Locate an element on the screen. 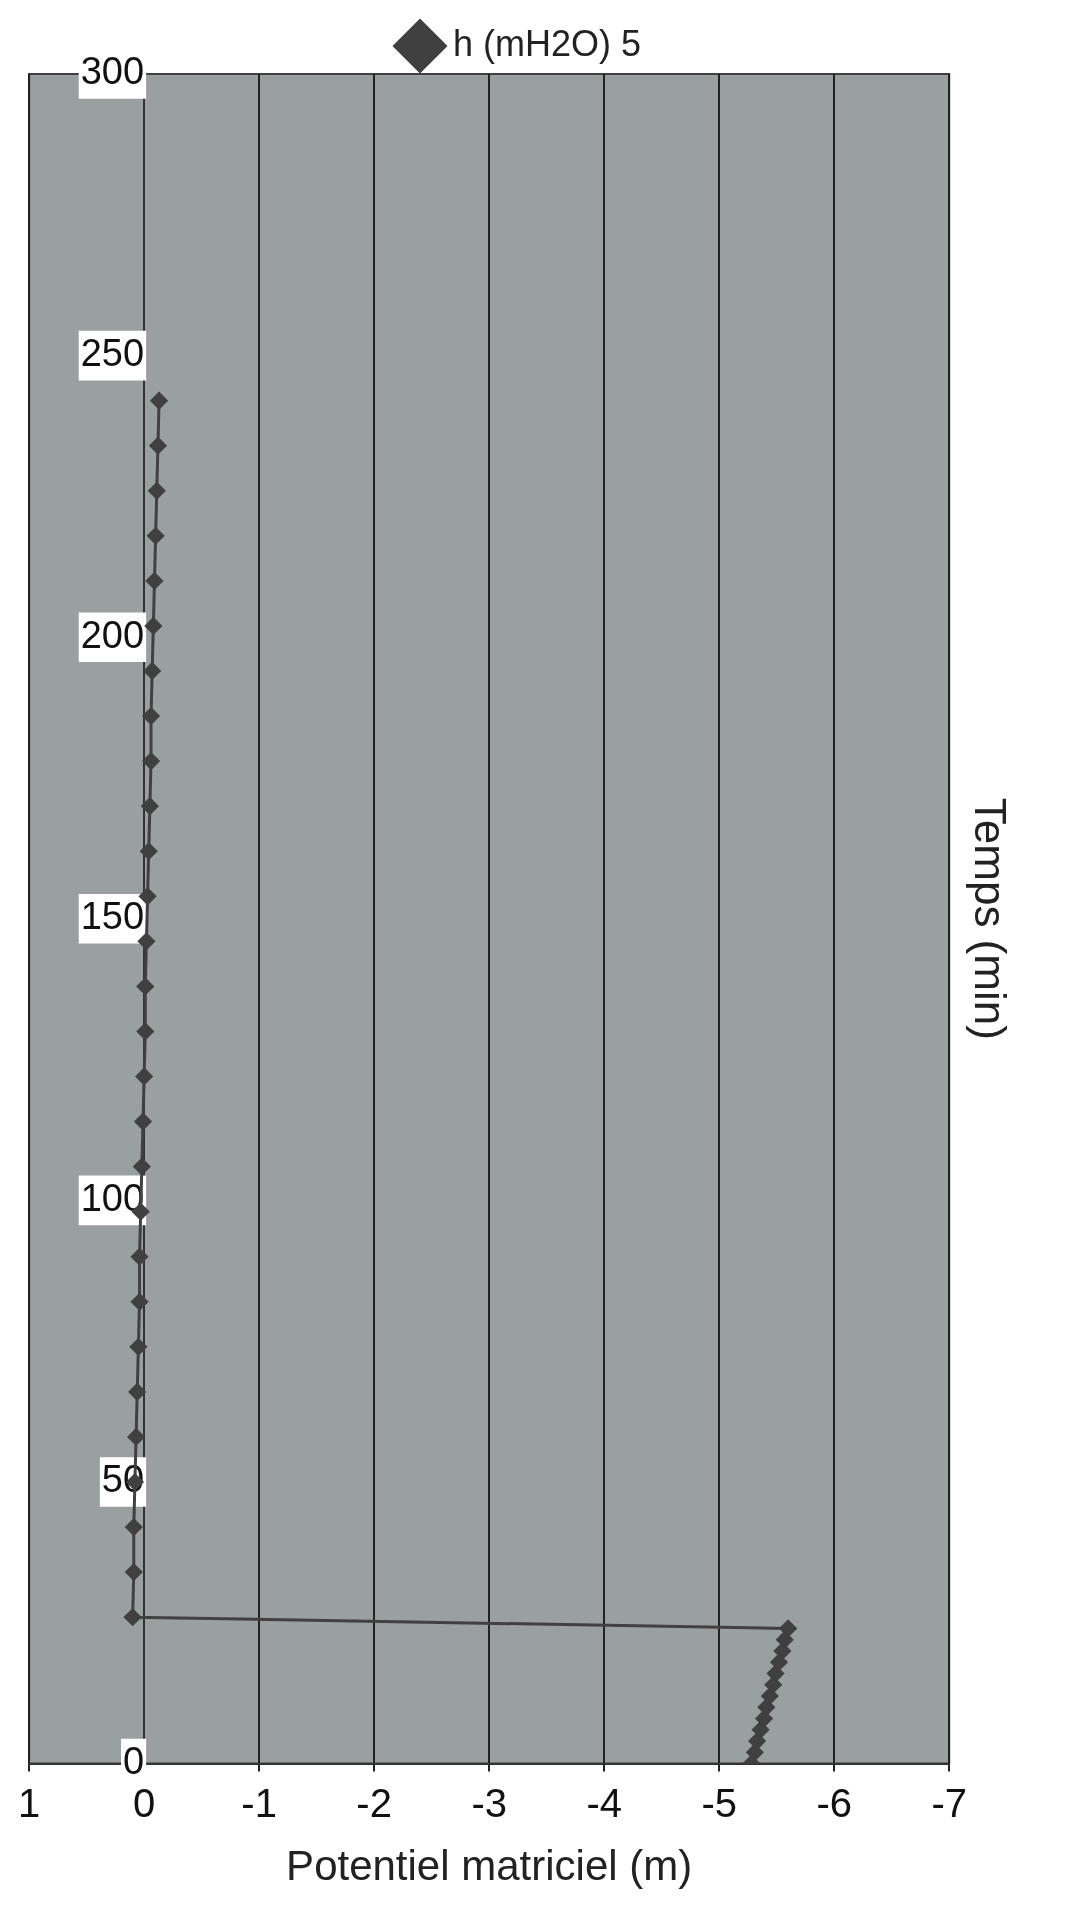  x-tick-label: -6 is located at coordinates (834, 1802).